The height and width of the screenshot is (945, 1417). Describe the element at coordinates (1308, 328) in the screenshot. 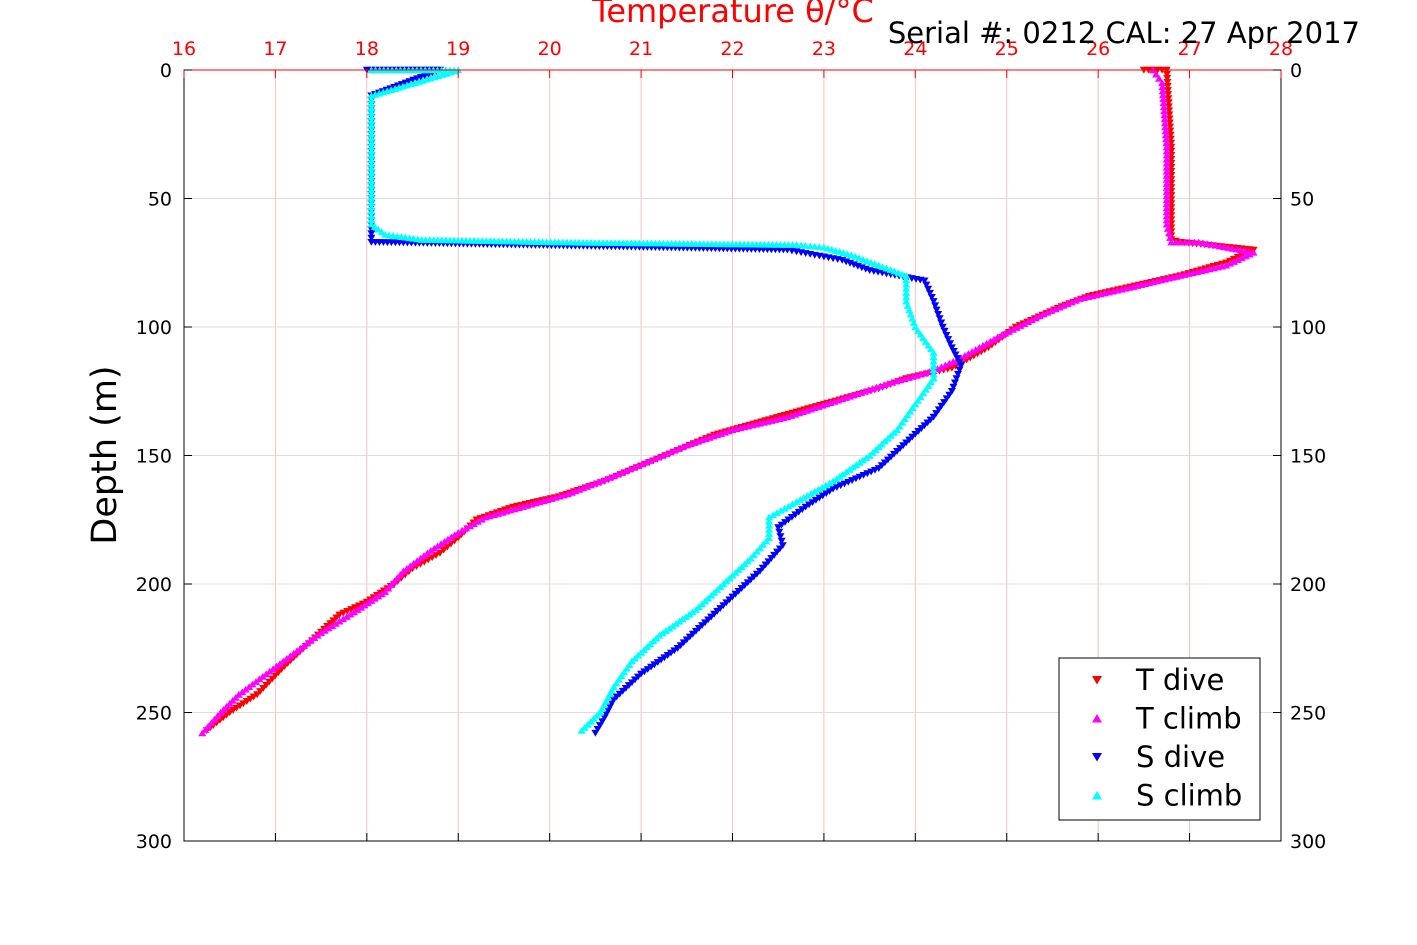

I see `y-tick-label-right: 100` at that location.